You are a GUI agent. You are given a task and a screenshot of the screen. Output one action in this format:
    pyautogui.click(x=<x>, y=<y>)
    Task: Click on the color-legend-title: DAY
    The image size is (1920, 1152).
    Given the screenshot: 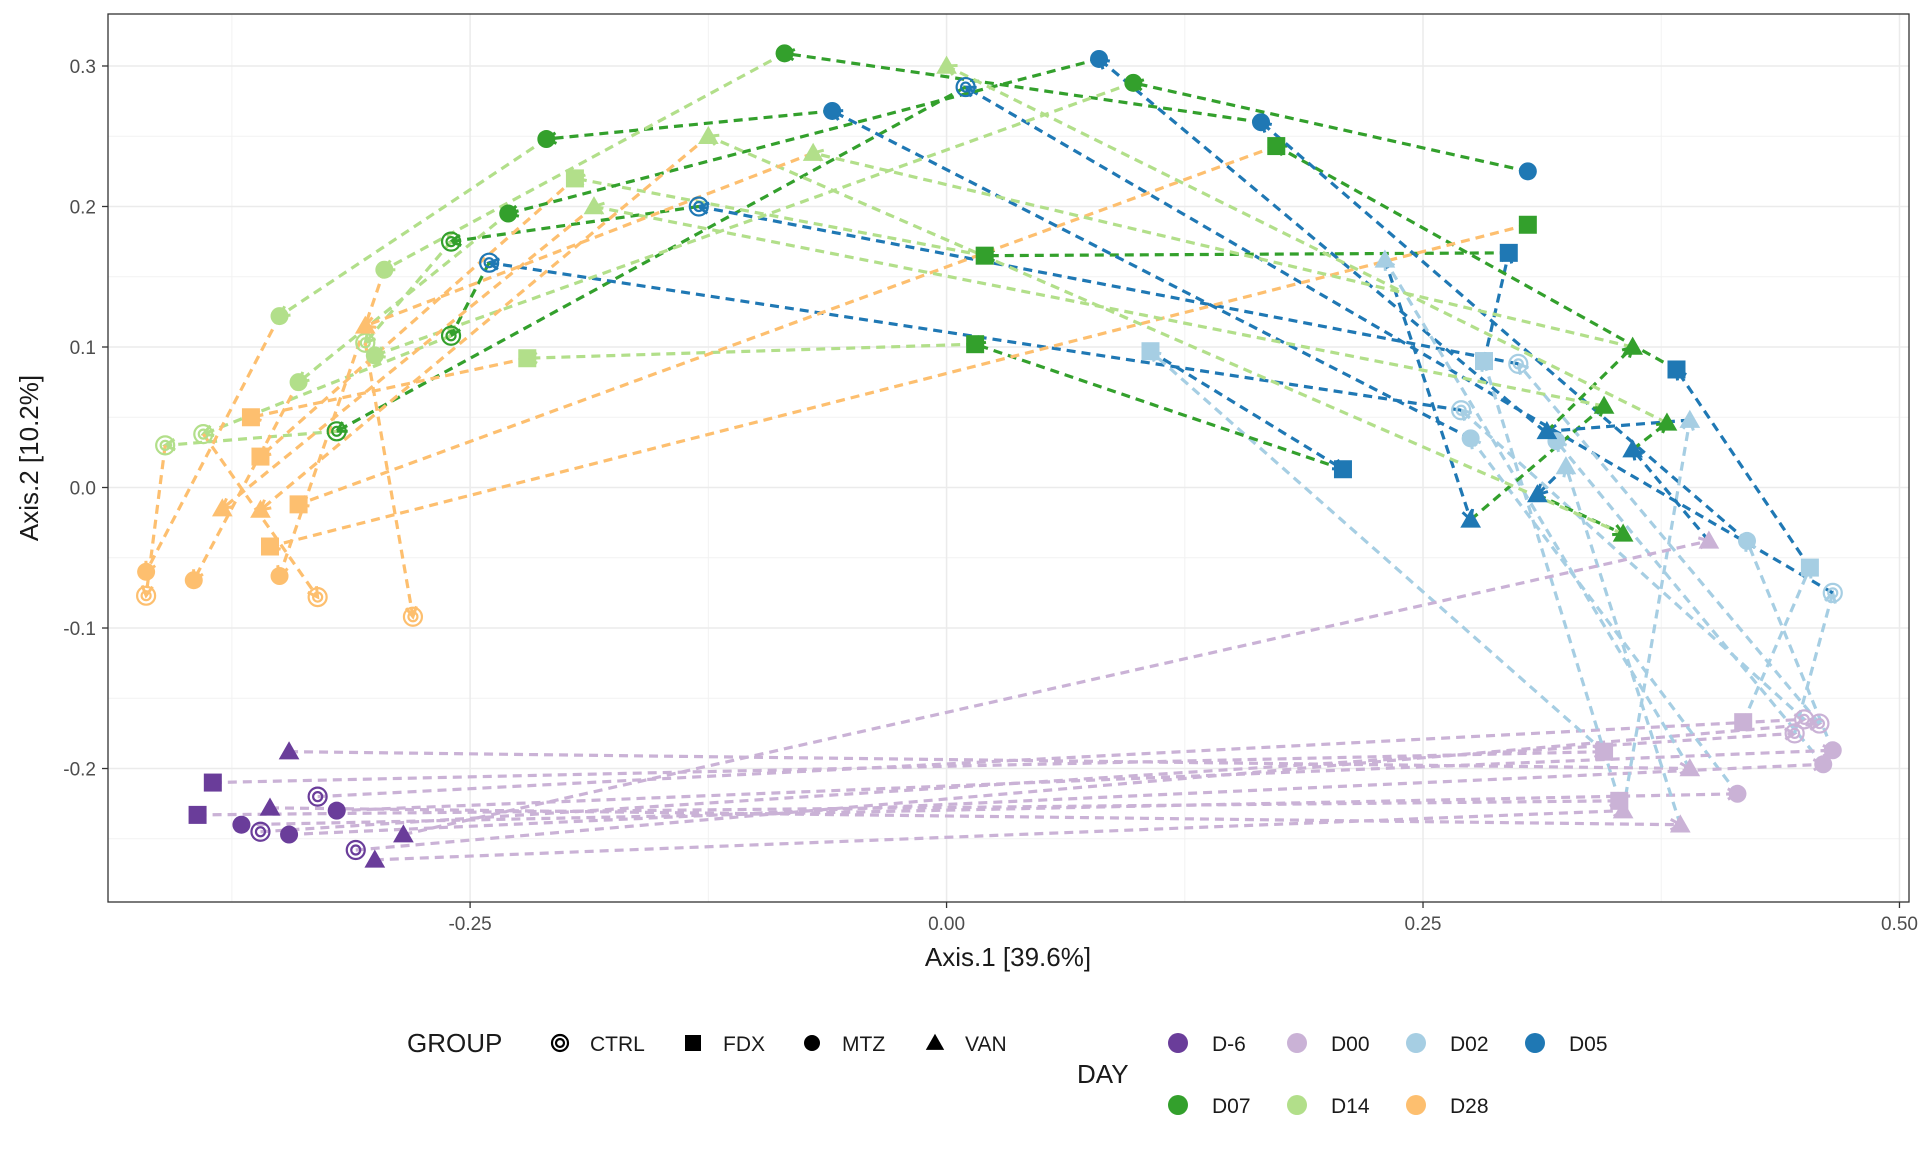 What is the action you would take?
    pyautogui.click(x=1103, y=1074)
    